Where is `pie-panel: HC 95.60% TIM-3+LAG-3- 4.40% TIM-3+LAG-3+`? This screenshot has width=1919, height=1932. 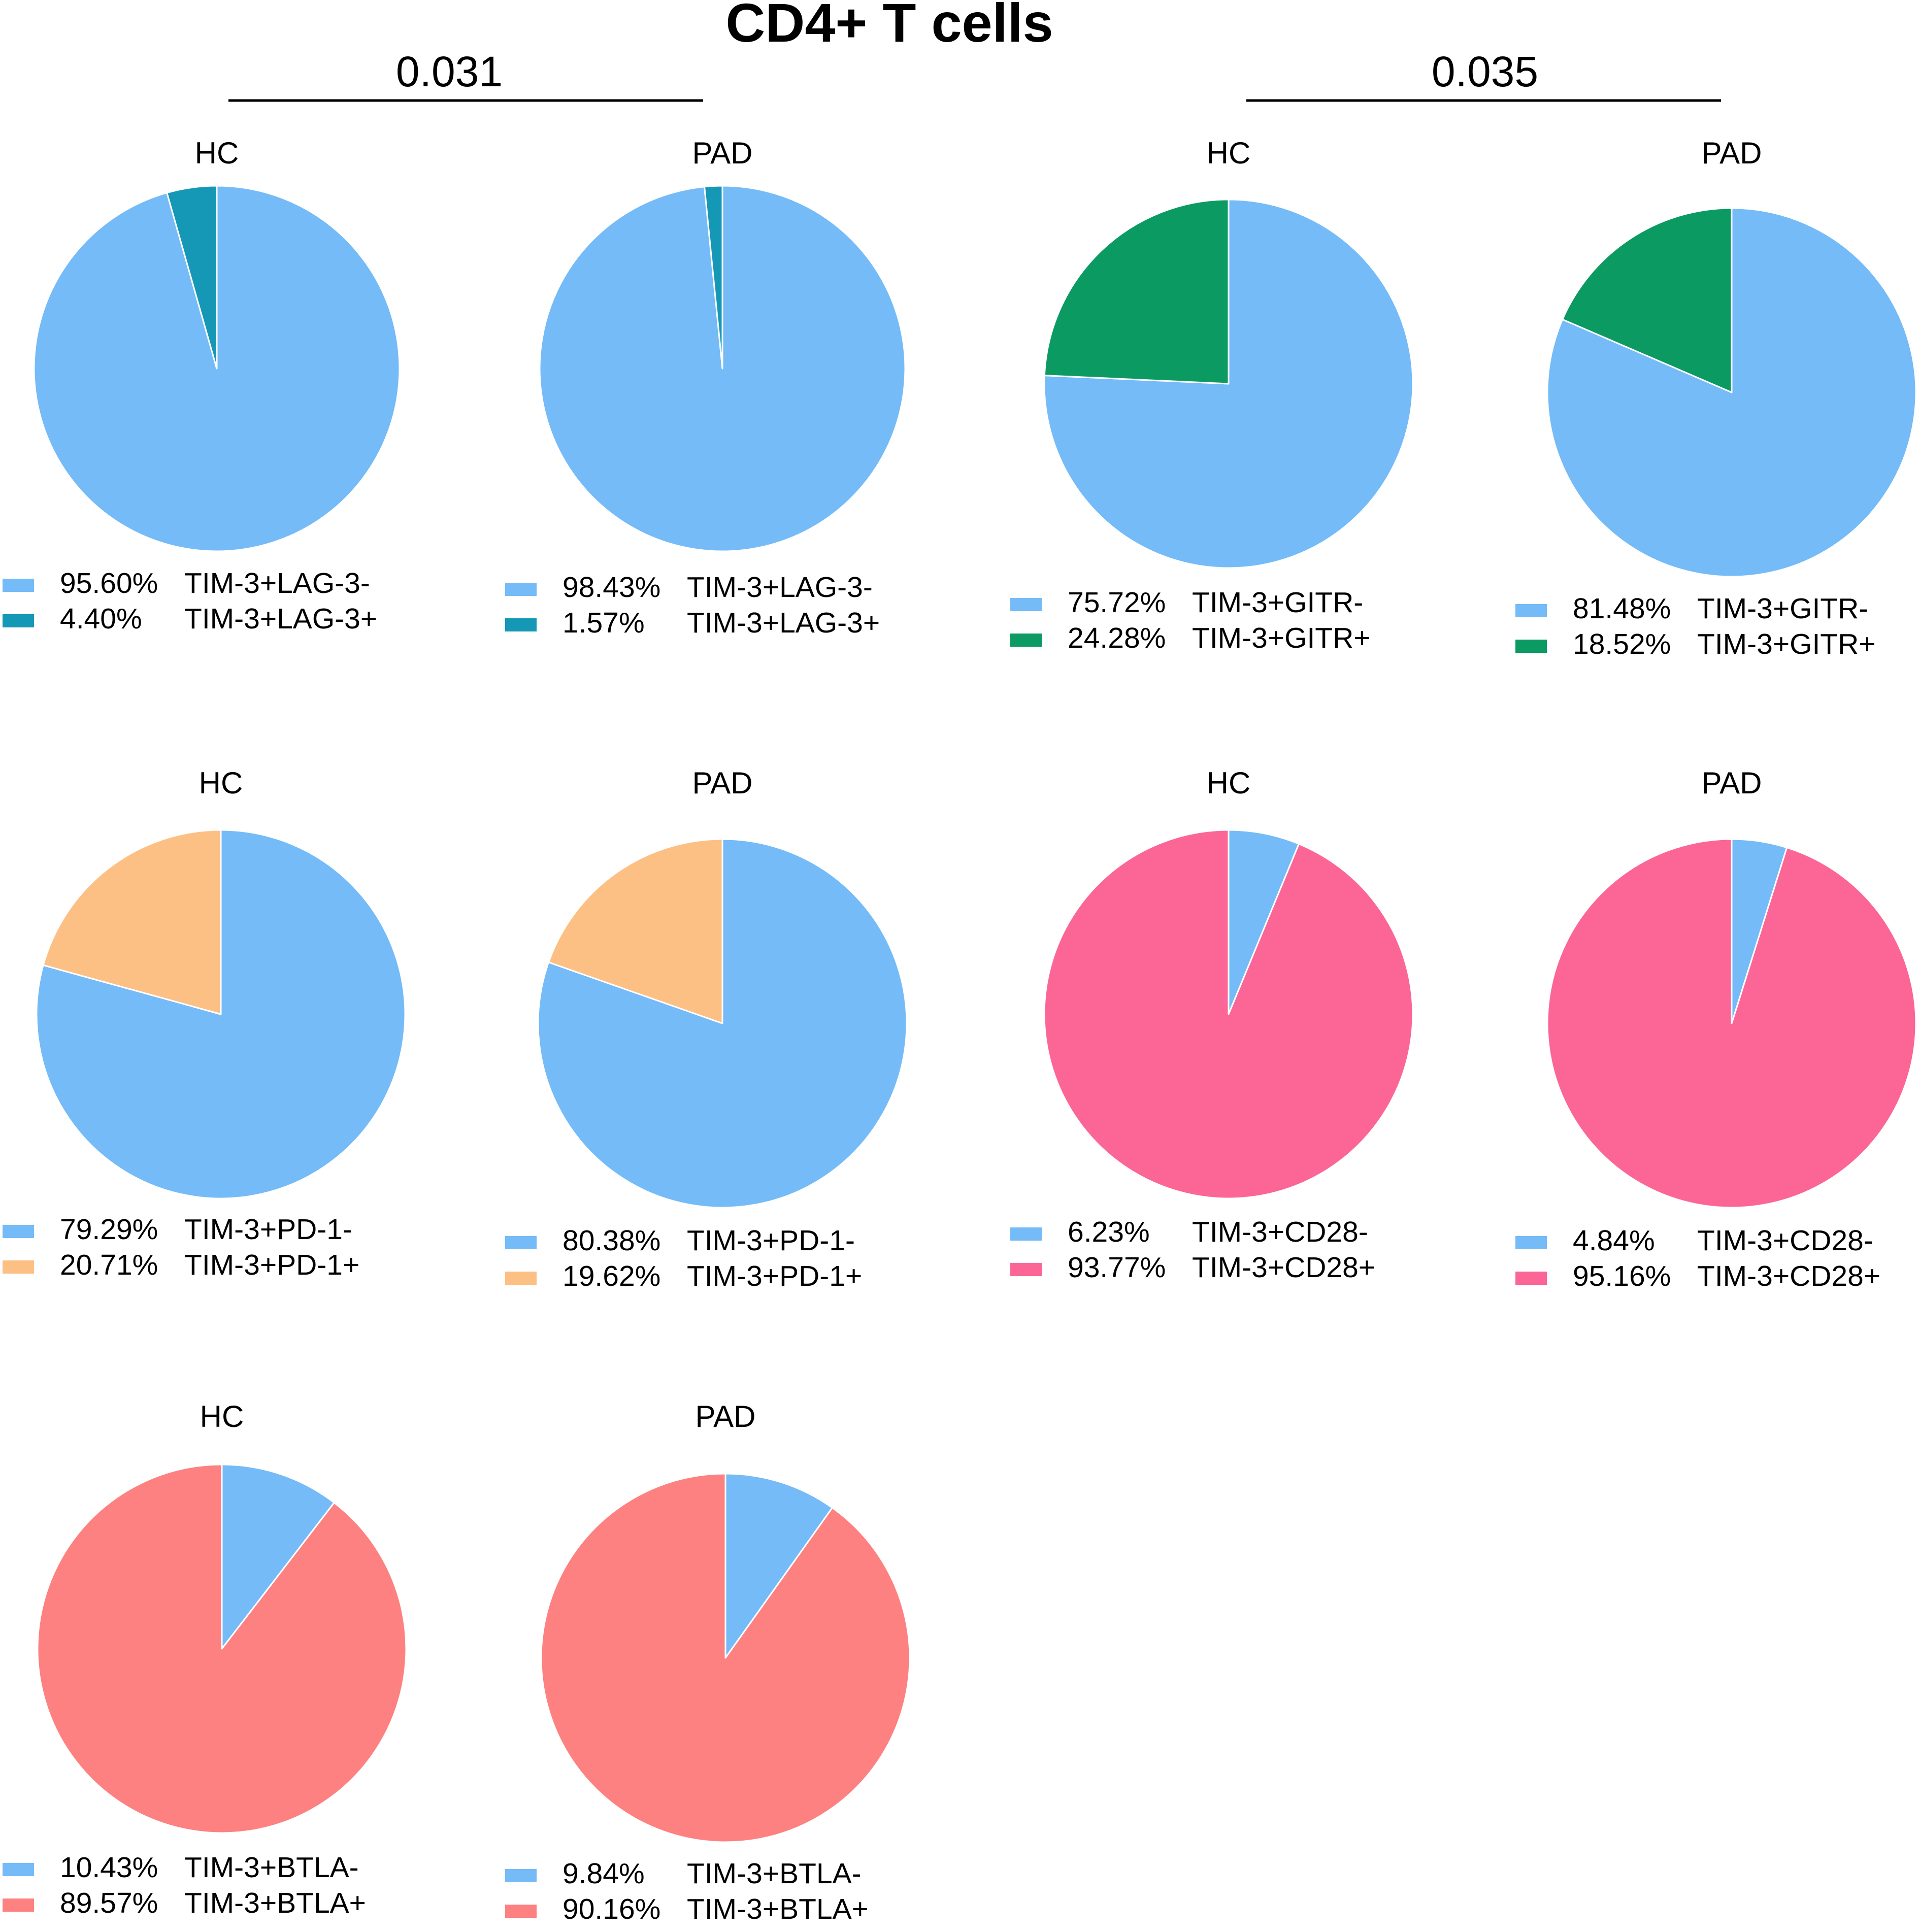
pie-panel: HC 95.60% TIM-3+LAG-3- 4.40% TIM-3+LAG-3+ is located at coordinates (202, 385).